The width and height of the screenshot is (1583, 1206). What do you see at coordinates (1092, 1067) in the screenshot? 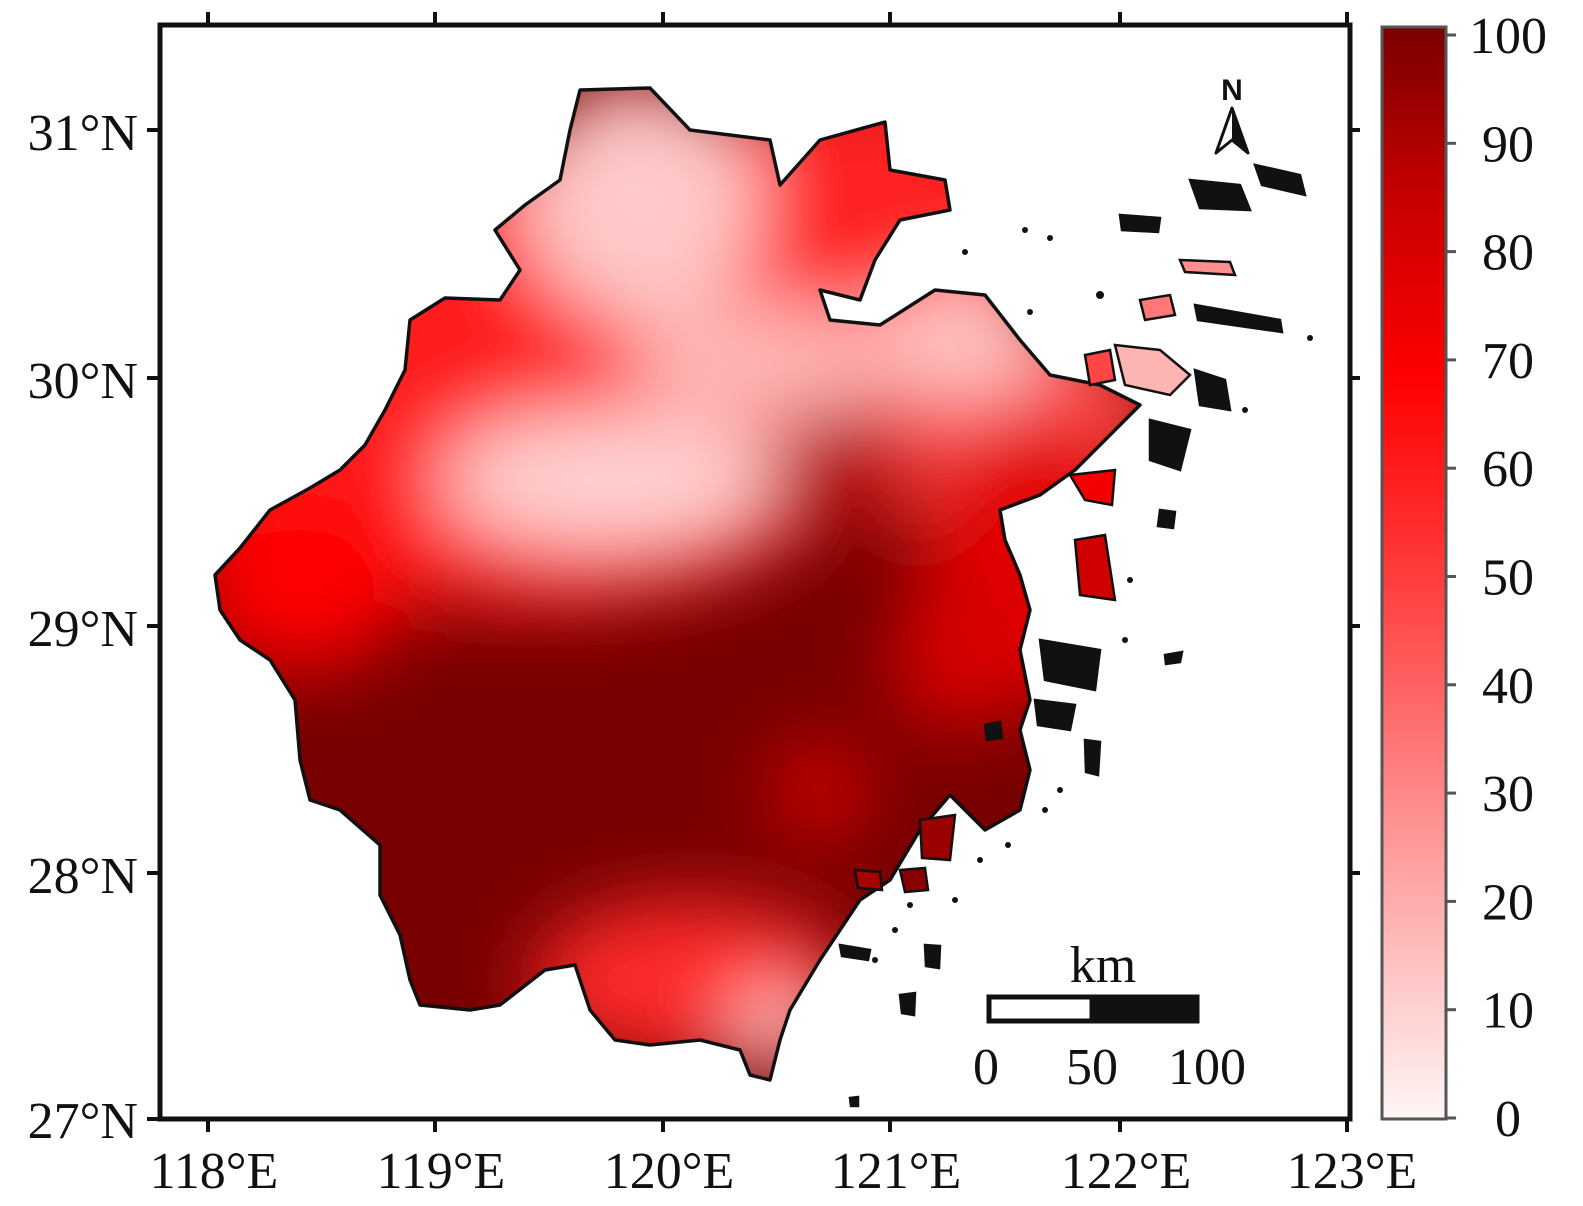
I see `scale-bar-tick-label: 50` at bounding box center [1092, 1067].